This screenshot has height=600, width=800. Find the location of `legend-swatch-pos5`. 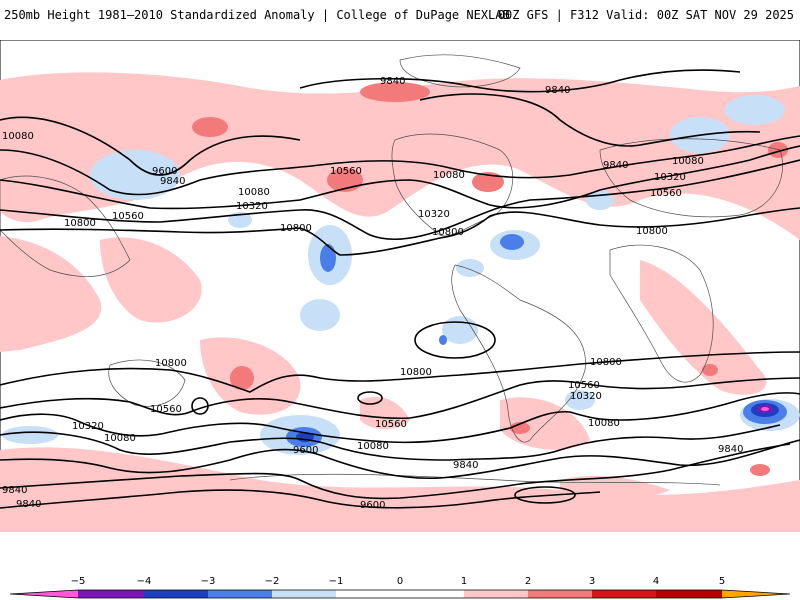

legend-swatch-pos5 is located at coordinates (756, 594).